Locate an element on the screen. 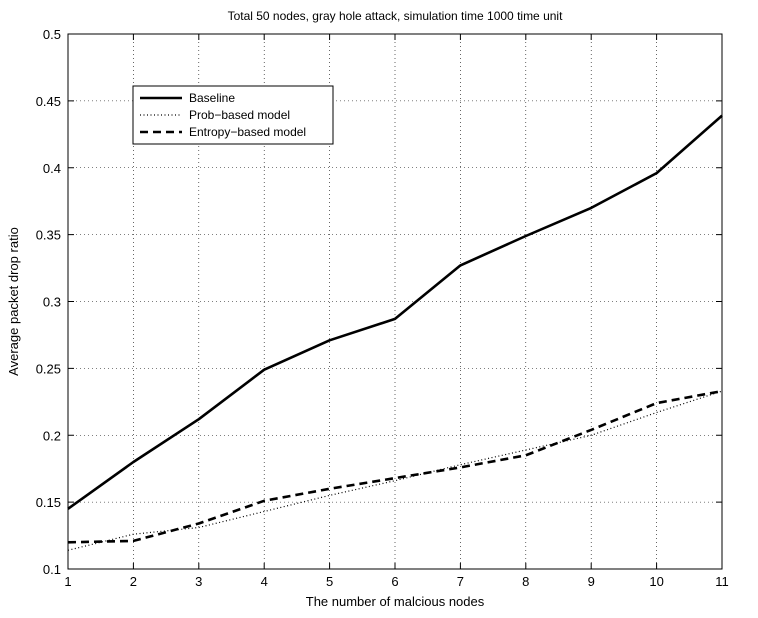 This screenshot has height=618, width=758. y-tick-label: 0.5 is located at coordinates (52, 34).